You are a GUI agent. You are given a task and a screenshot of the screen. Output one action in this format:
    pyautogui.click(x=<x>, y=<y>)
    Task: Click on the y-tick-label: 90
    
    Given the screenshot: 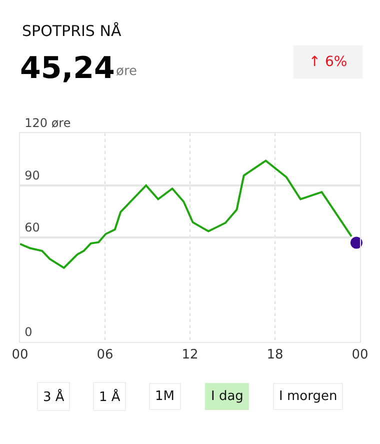 What is the action you would take?
    pyautogui.click(x=32, y=175)
    